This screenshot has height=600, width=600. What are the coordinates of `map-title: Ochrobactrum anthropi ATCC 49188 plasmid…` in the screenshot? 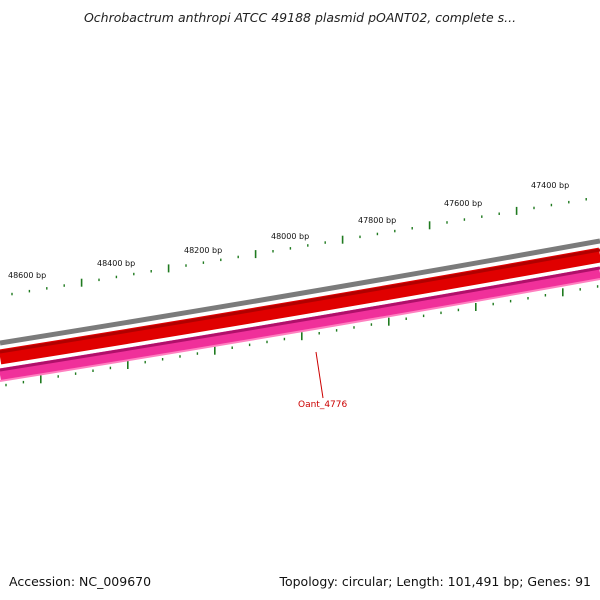 It's located at (300, 17).